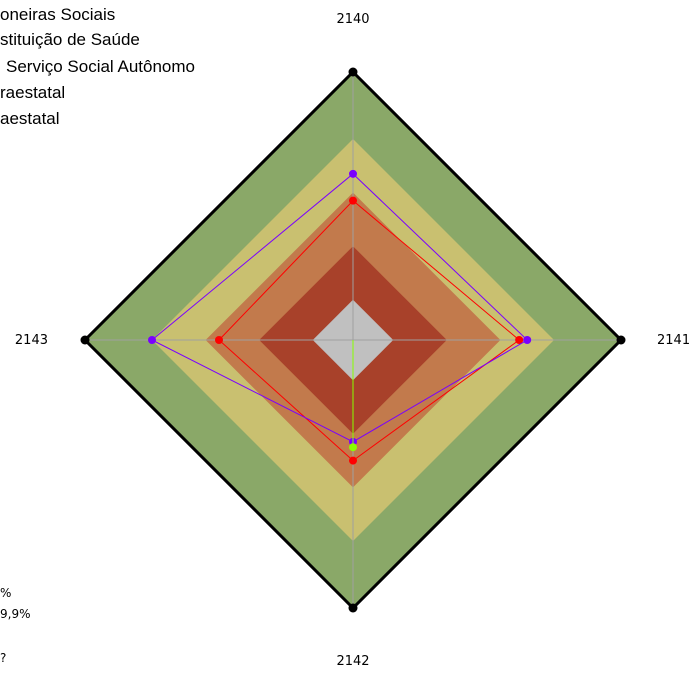  I want to click on axis-label-2140: 2140, so click(352, 19).